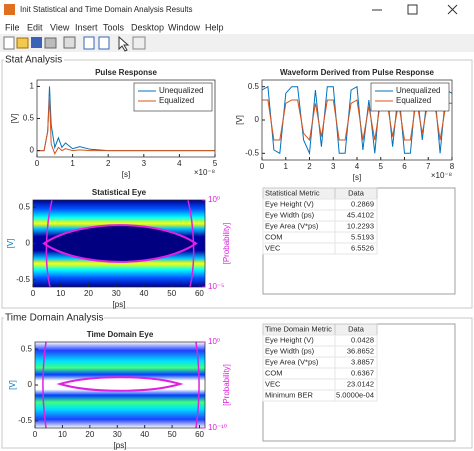 The image size is (474, 451). What do you see at coordinates (214, 27) in the screenshot?
I see `menu-item: Help` at bounding box center [214, 27].